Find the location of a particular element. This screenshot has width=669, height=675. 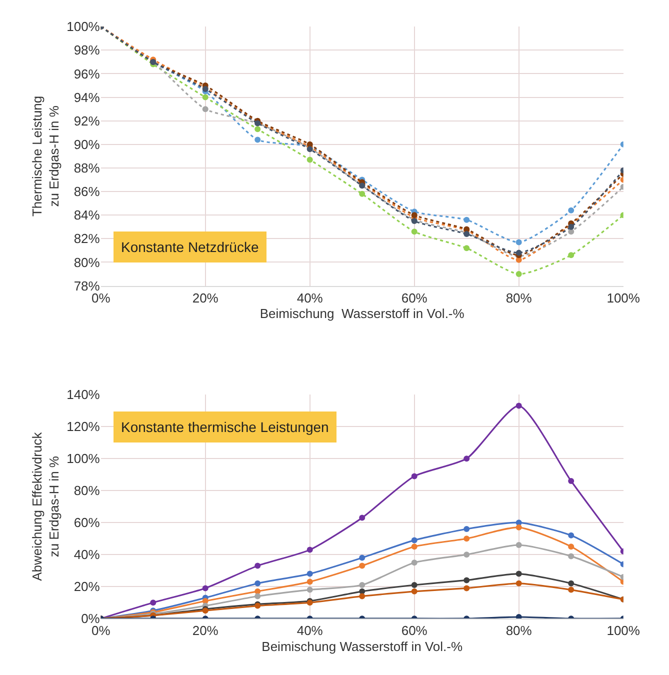

y-tick-label: 84% is located at coordinates (87, 215).